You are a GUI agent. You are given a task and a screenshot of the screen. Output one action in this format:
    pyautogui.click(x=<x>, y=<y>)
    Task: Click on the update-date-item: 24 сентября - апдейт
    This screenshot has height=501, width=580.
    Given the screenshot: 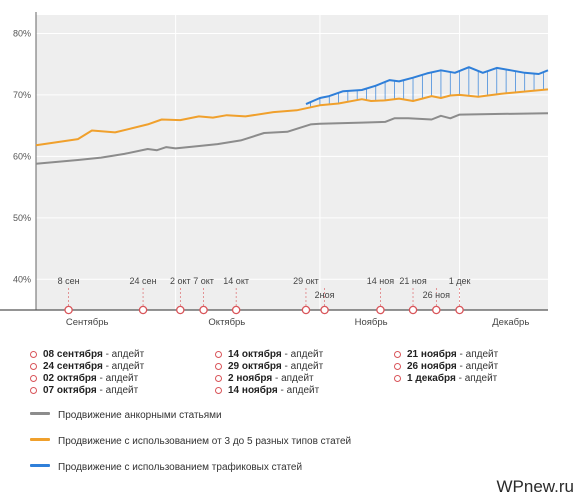 What is the action you would take?
    pyautogui.click(x=87, y=366)
    